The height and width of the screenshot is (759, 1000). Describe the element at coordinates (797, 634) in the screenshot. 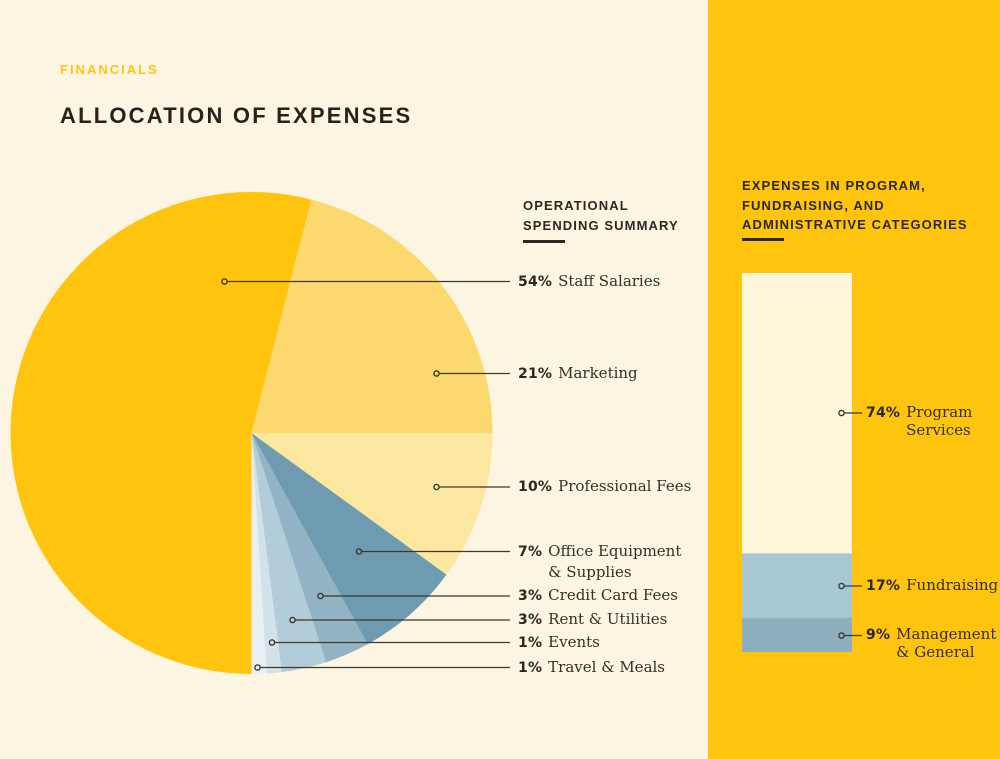

I see `bar-segment-management` at that location.